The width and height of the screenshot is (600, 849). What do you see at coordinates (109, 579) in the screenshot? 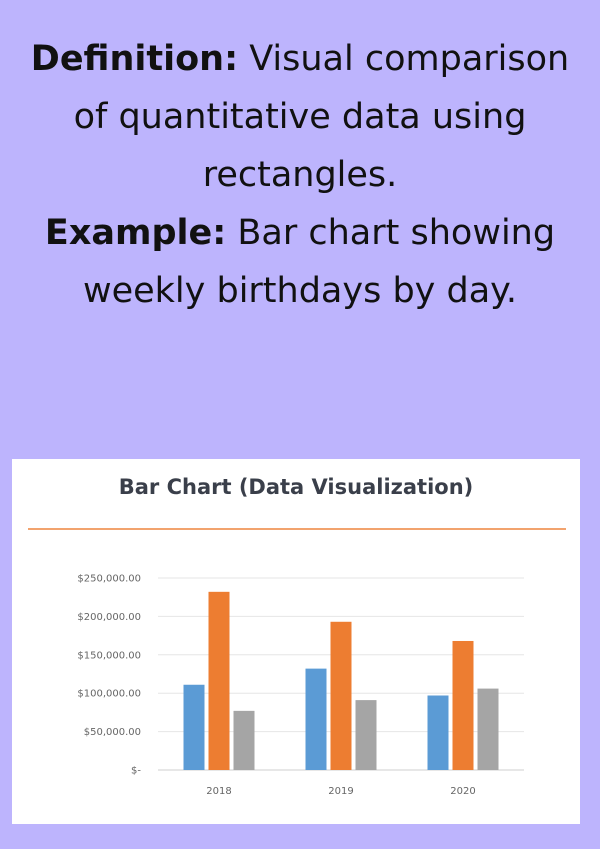
I see `y-tick-label: $250,000.00` at bounding box center [109, 579].